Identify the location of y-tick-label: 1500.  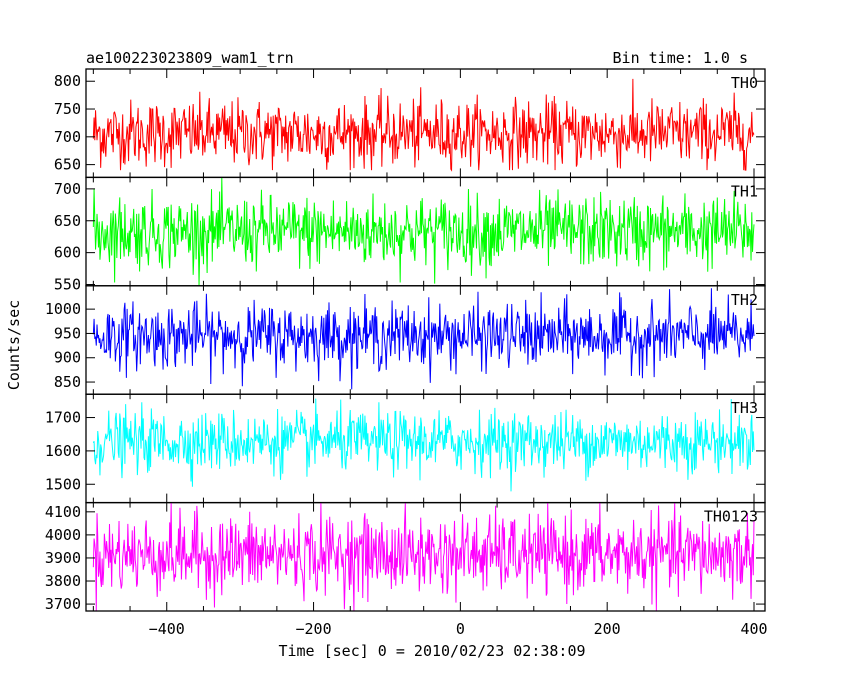
(63, 484).